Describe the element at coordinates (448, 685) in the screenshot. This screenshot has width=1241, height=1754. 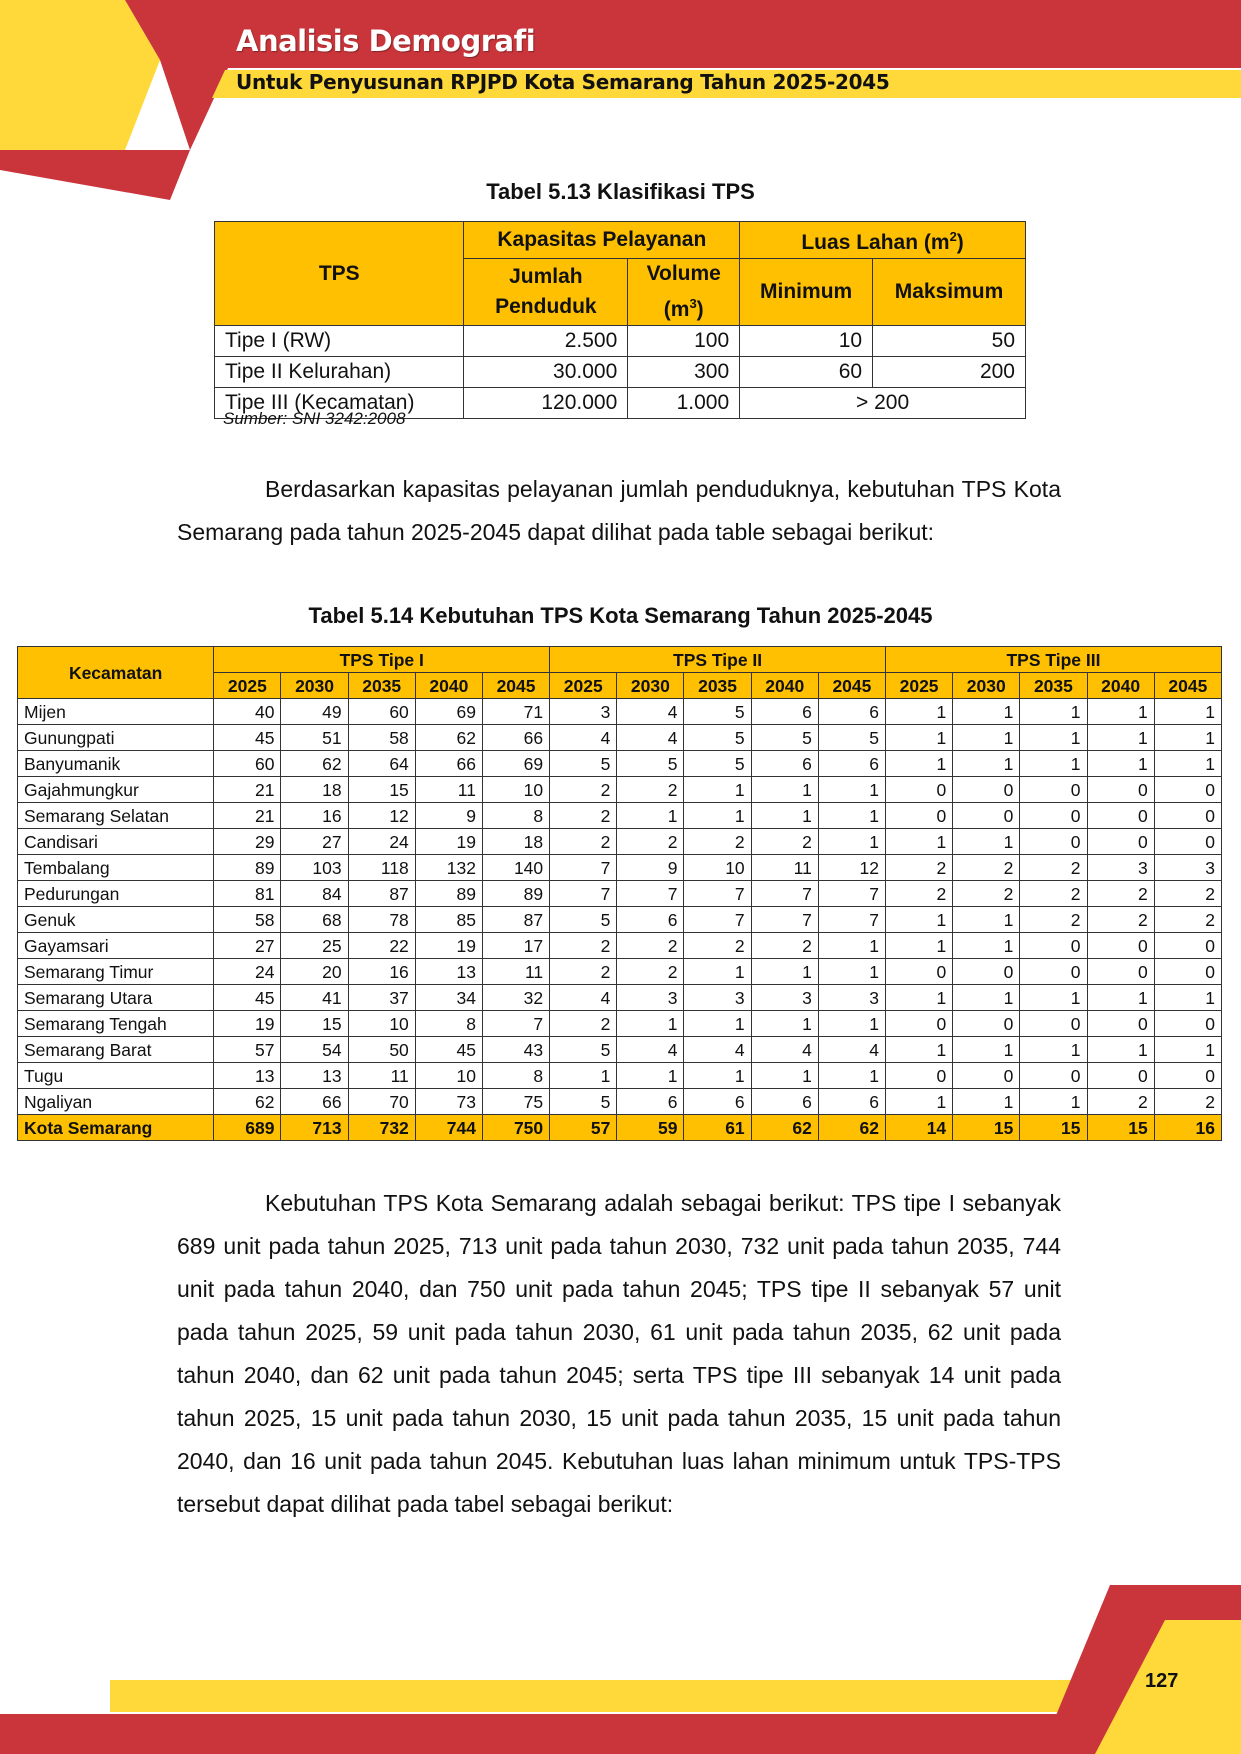
I see `th-year: 2040` at that location.